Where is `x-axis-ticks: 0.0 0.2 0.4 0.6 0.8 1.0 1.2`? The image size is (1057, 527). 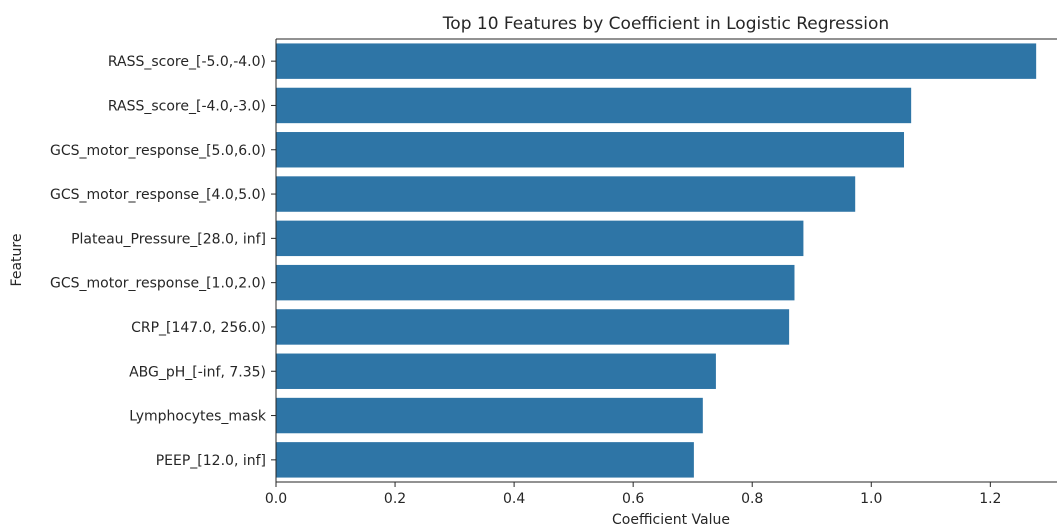
x-axis-ticks: 0.0 0.2 0.4 0.6 0.8 1.0 1.2 is located at coordinates (633, 494).